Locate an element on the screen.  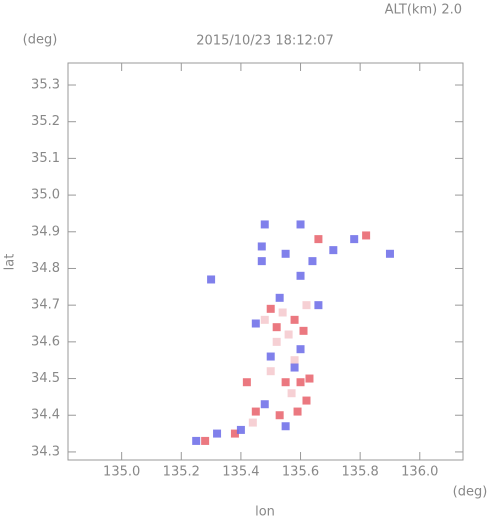
annotation: ALT(km) 2.0 is located at coordinates (423, 10).